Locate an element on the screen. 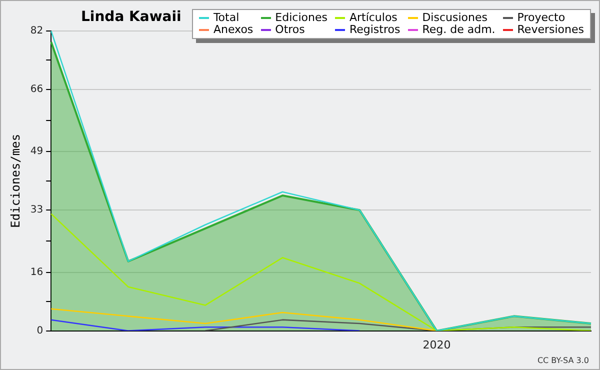 The height and width of the screenshot is (370, 600). legend-label: Proyecto is located at coordinates (541, 17).